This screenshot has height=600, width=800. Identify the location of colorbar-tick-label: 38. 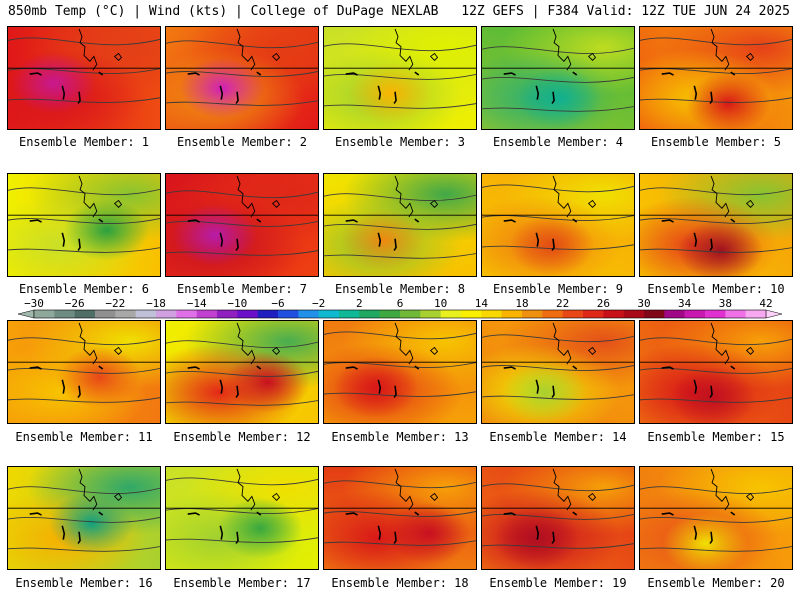
(725, 303).